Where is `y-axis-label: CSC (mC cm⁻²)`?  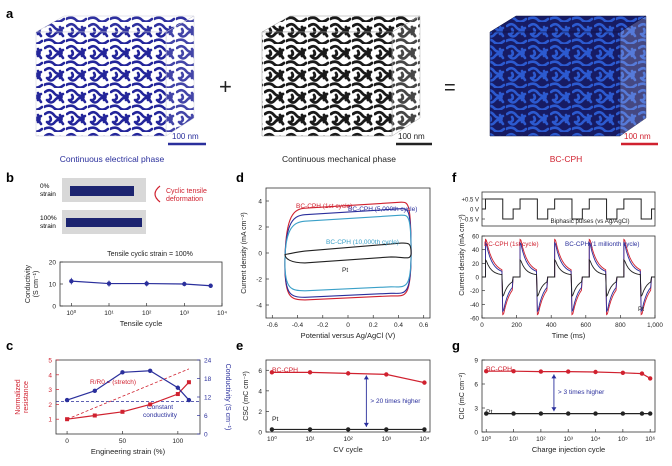
y-axis-label: CSC (mC cm⁻²) is located at coordinates (246, 396).